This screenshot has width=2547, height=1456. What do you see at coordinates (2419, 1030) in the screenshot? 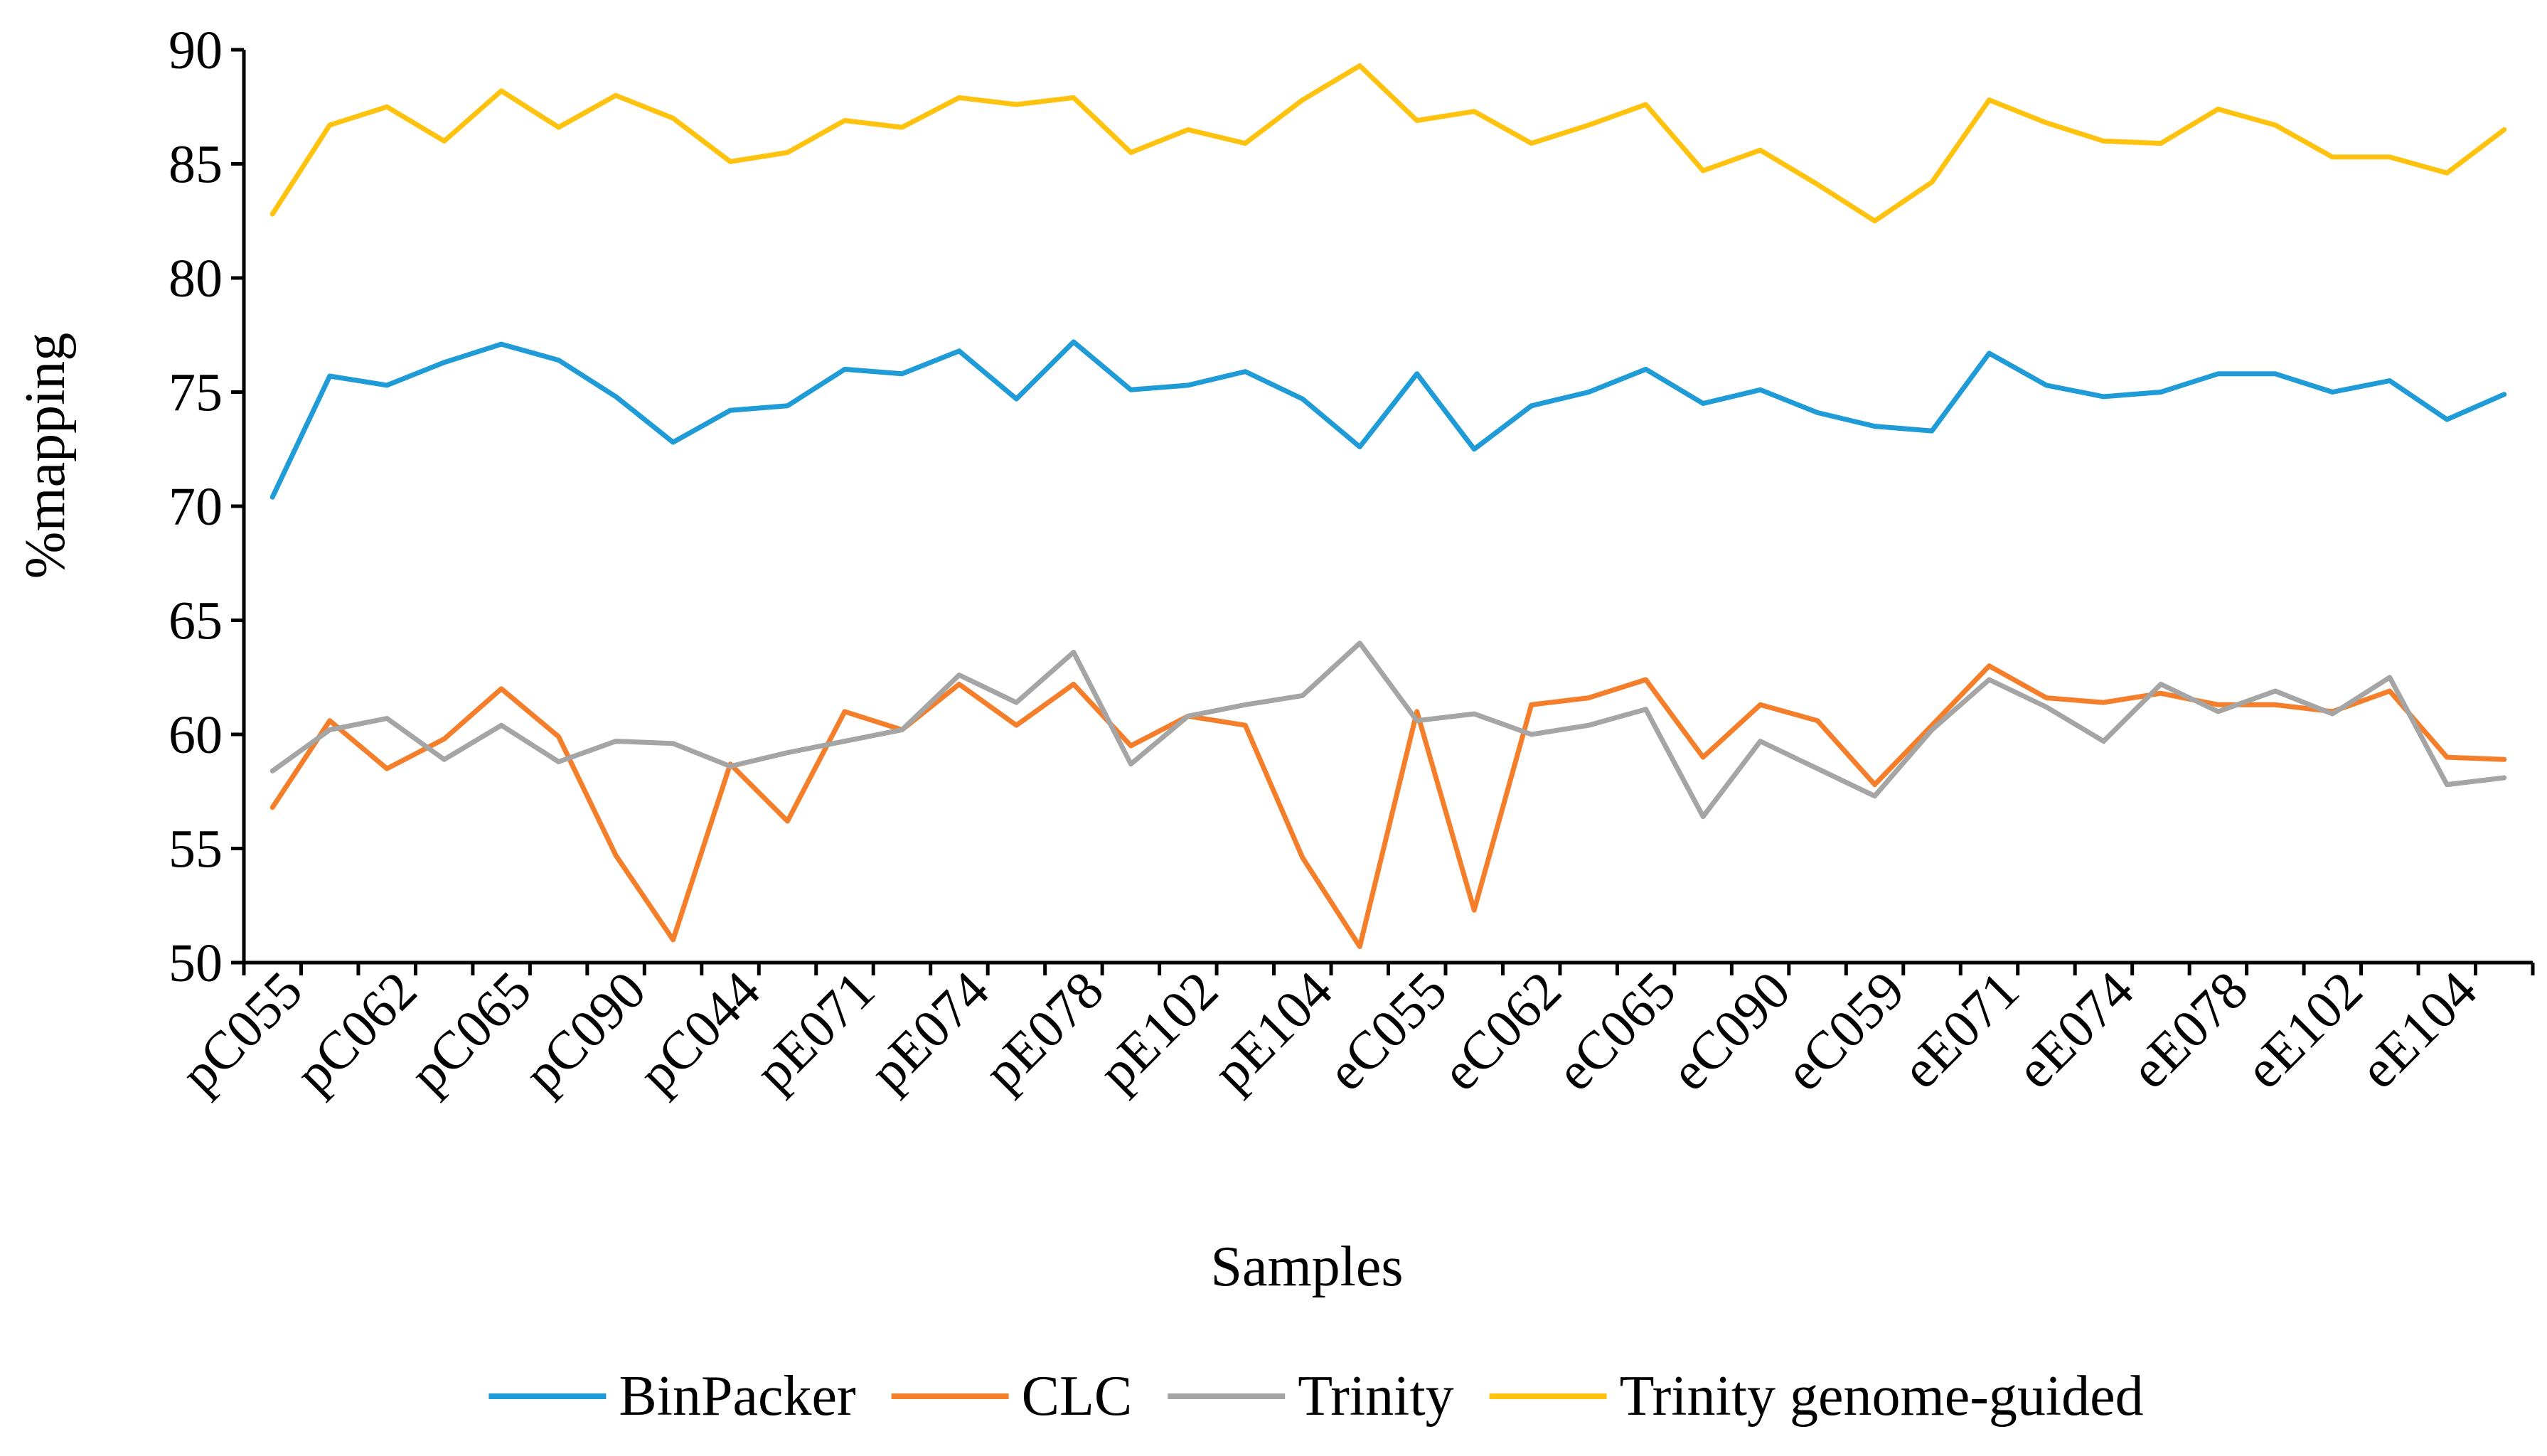
I see `x-tick-label: eE104` at bounding box center [2419, 1030].